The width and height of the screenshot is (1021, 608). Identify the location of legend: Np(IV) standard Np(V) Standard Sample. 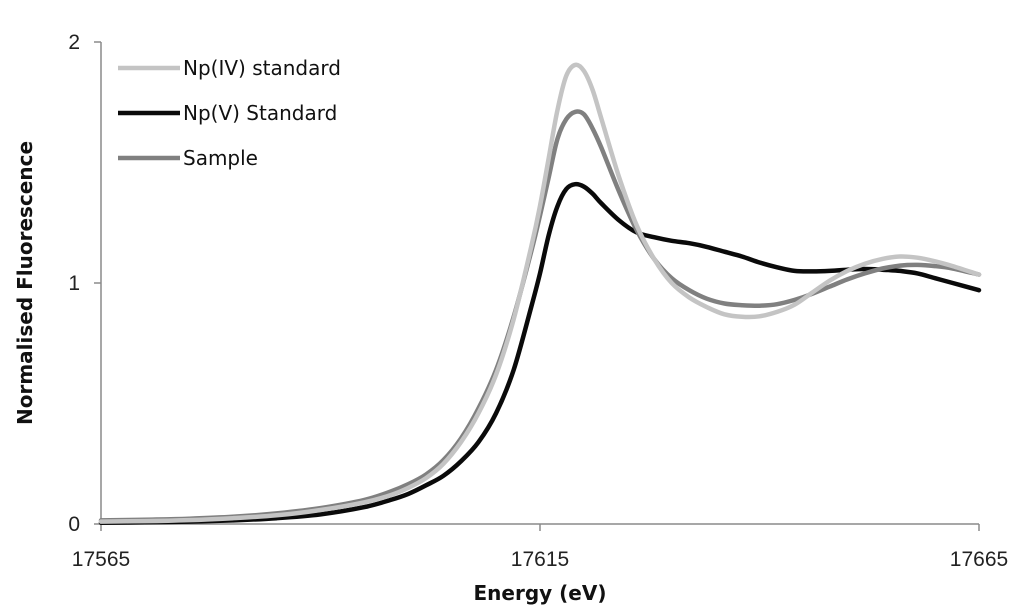
(229, 113).